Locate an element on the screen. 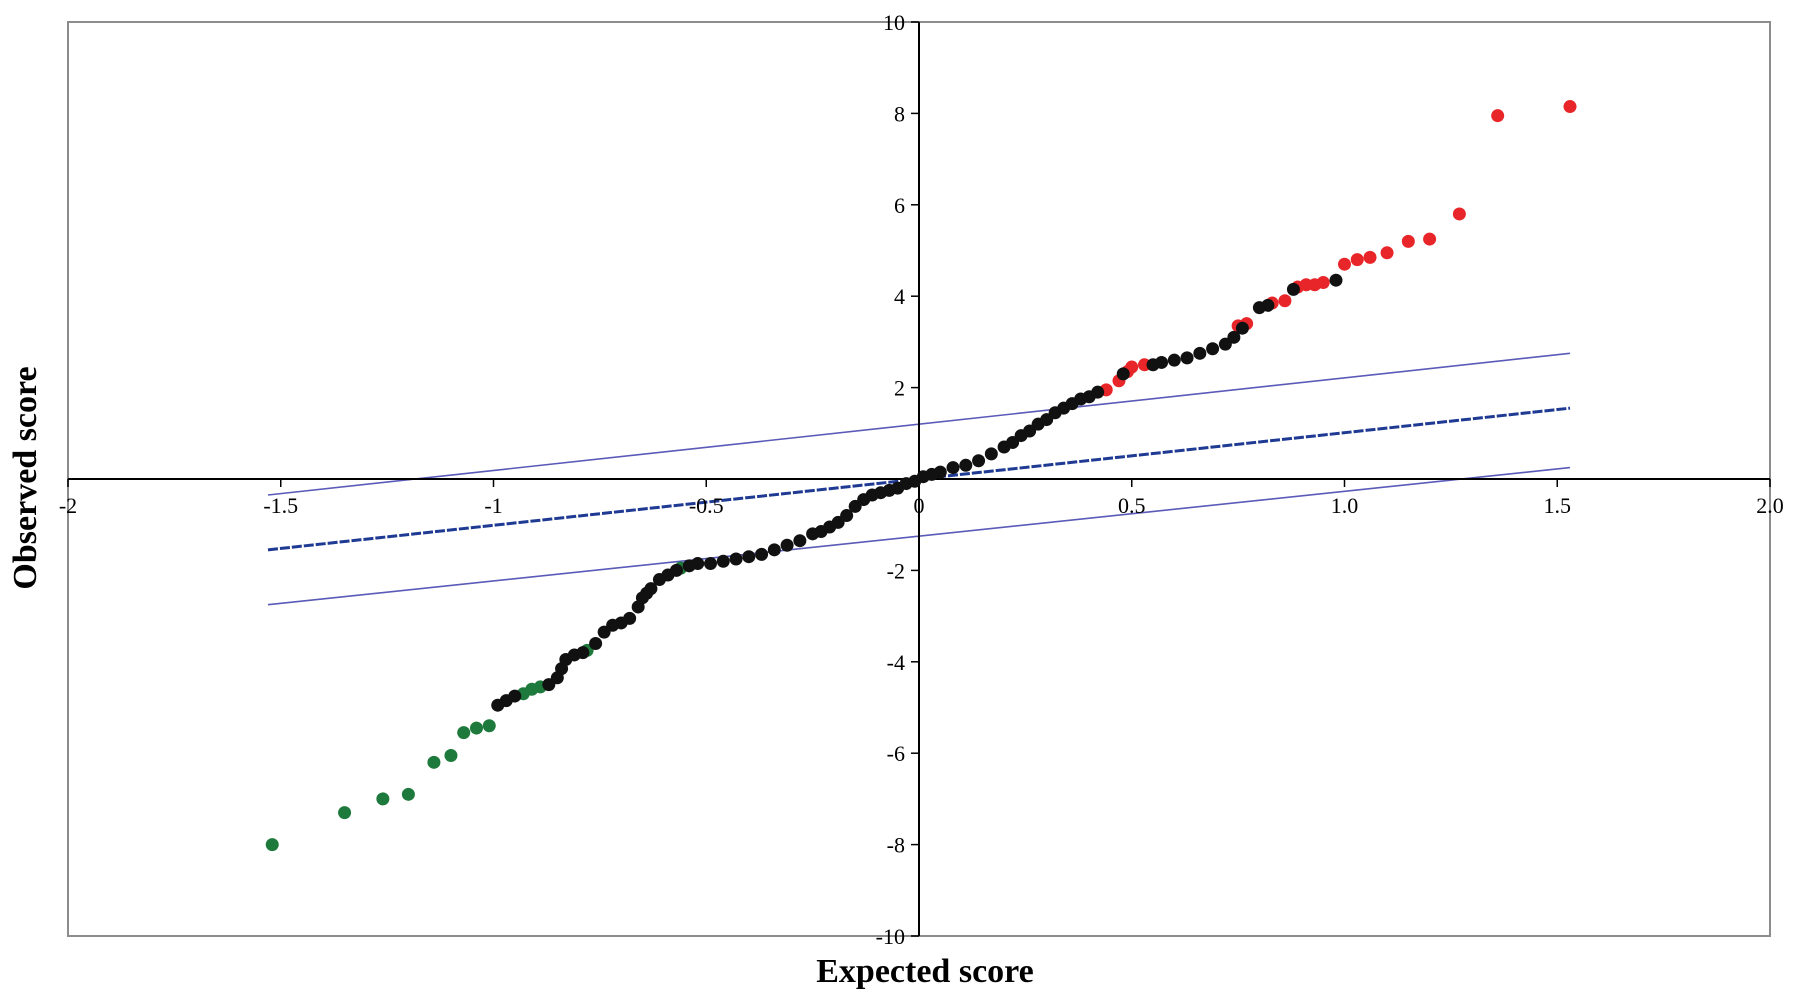  x-tick-label: -1.5 is located at coordinates (280, 505).